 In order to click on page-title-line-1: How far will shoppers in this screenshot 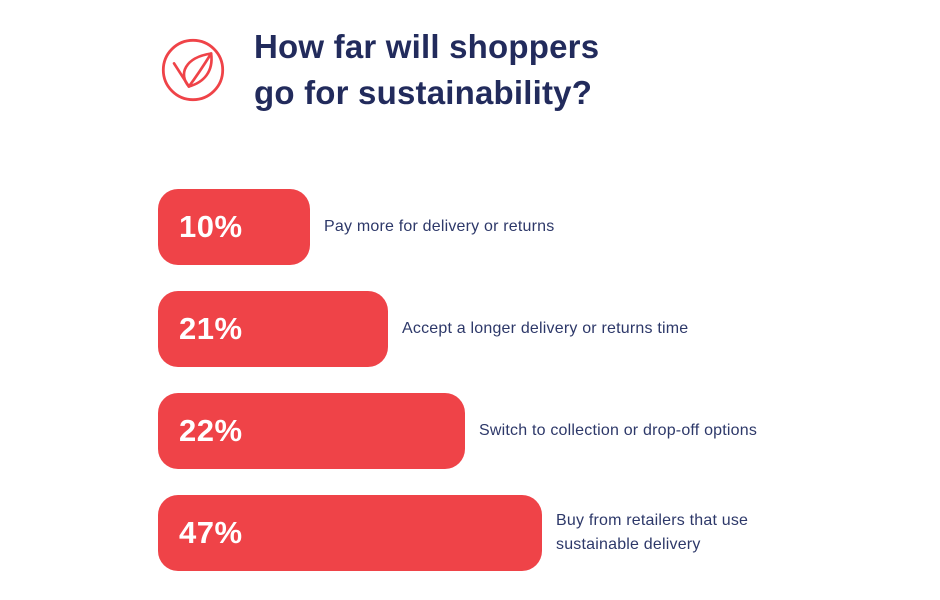, I will do `click(427, 46)`.